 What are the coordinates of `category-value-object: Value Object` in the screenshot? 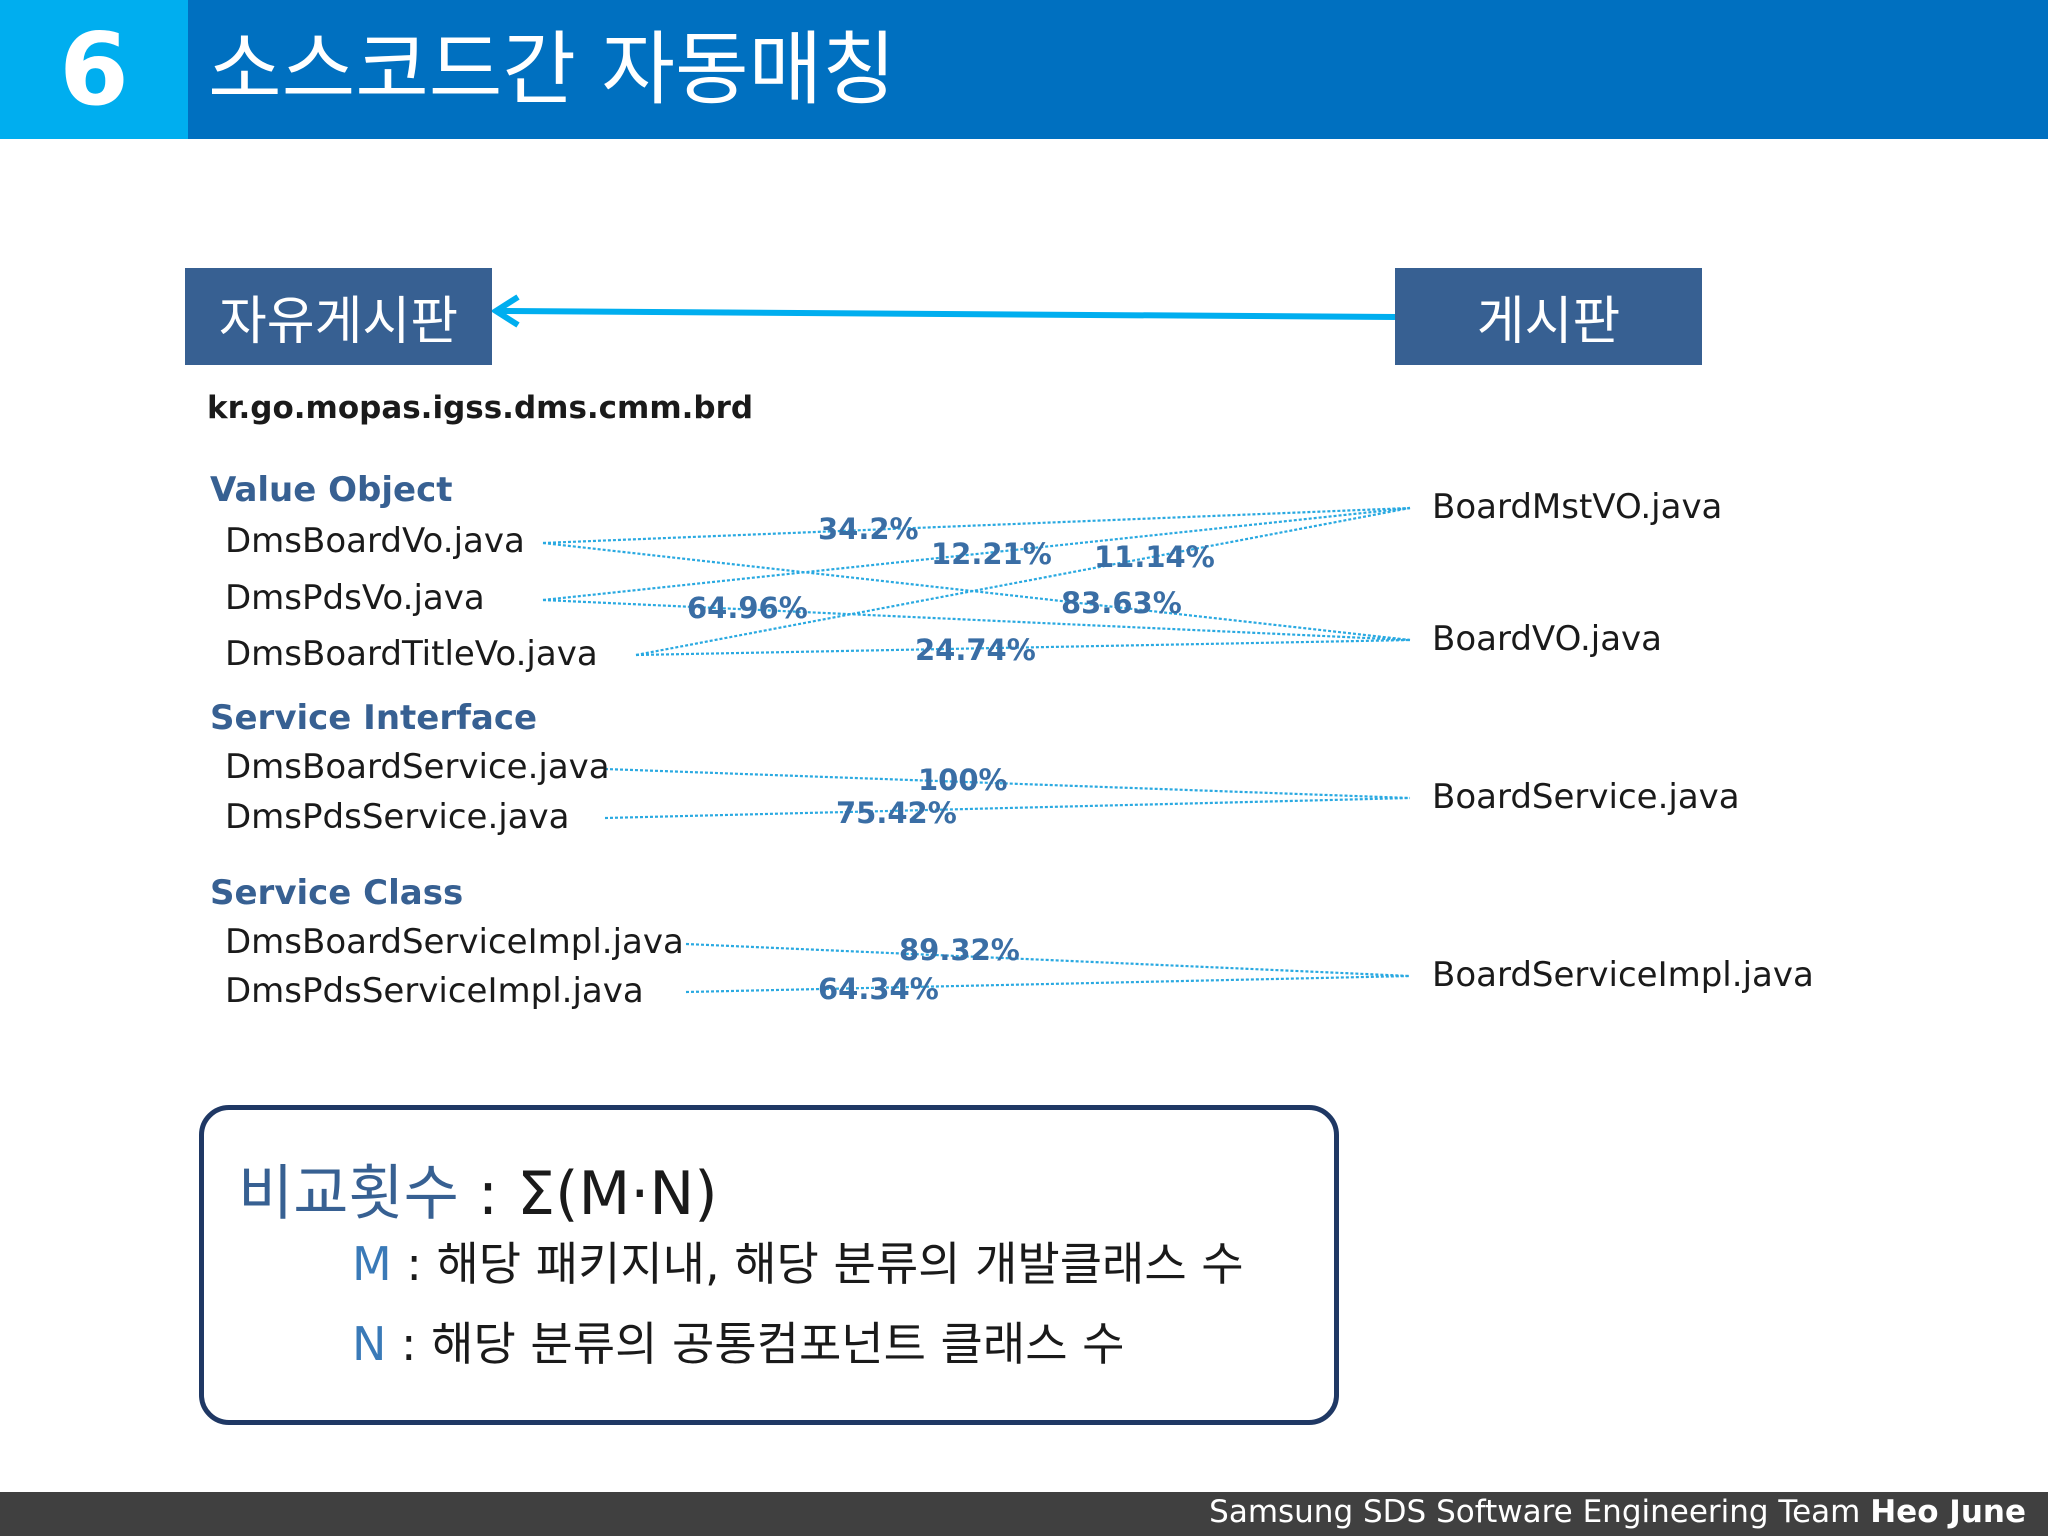 It's located at (331, 490).